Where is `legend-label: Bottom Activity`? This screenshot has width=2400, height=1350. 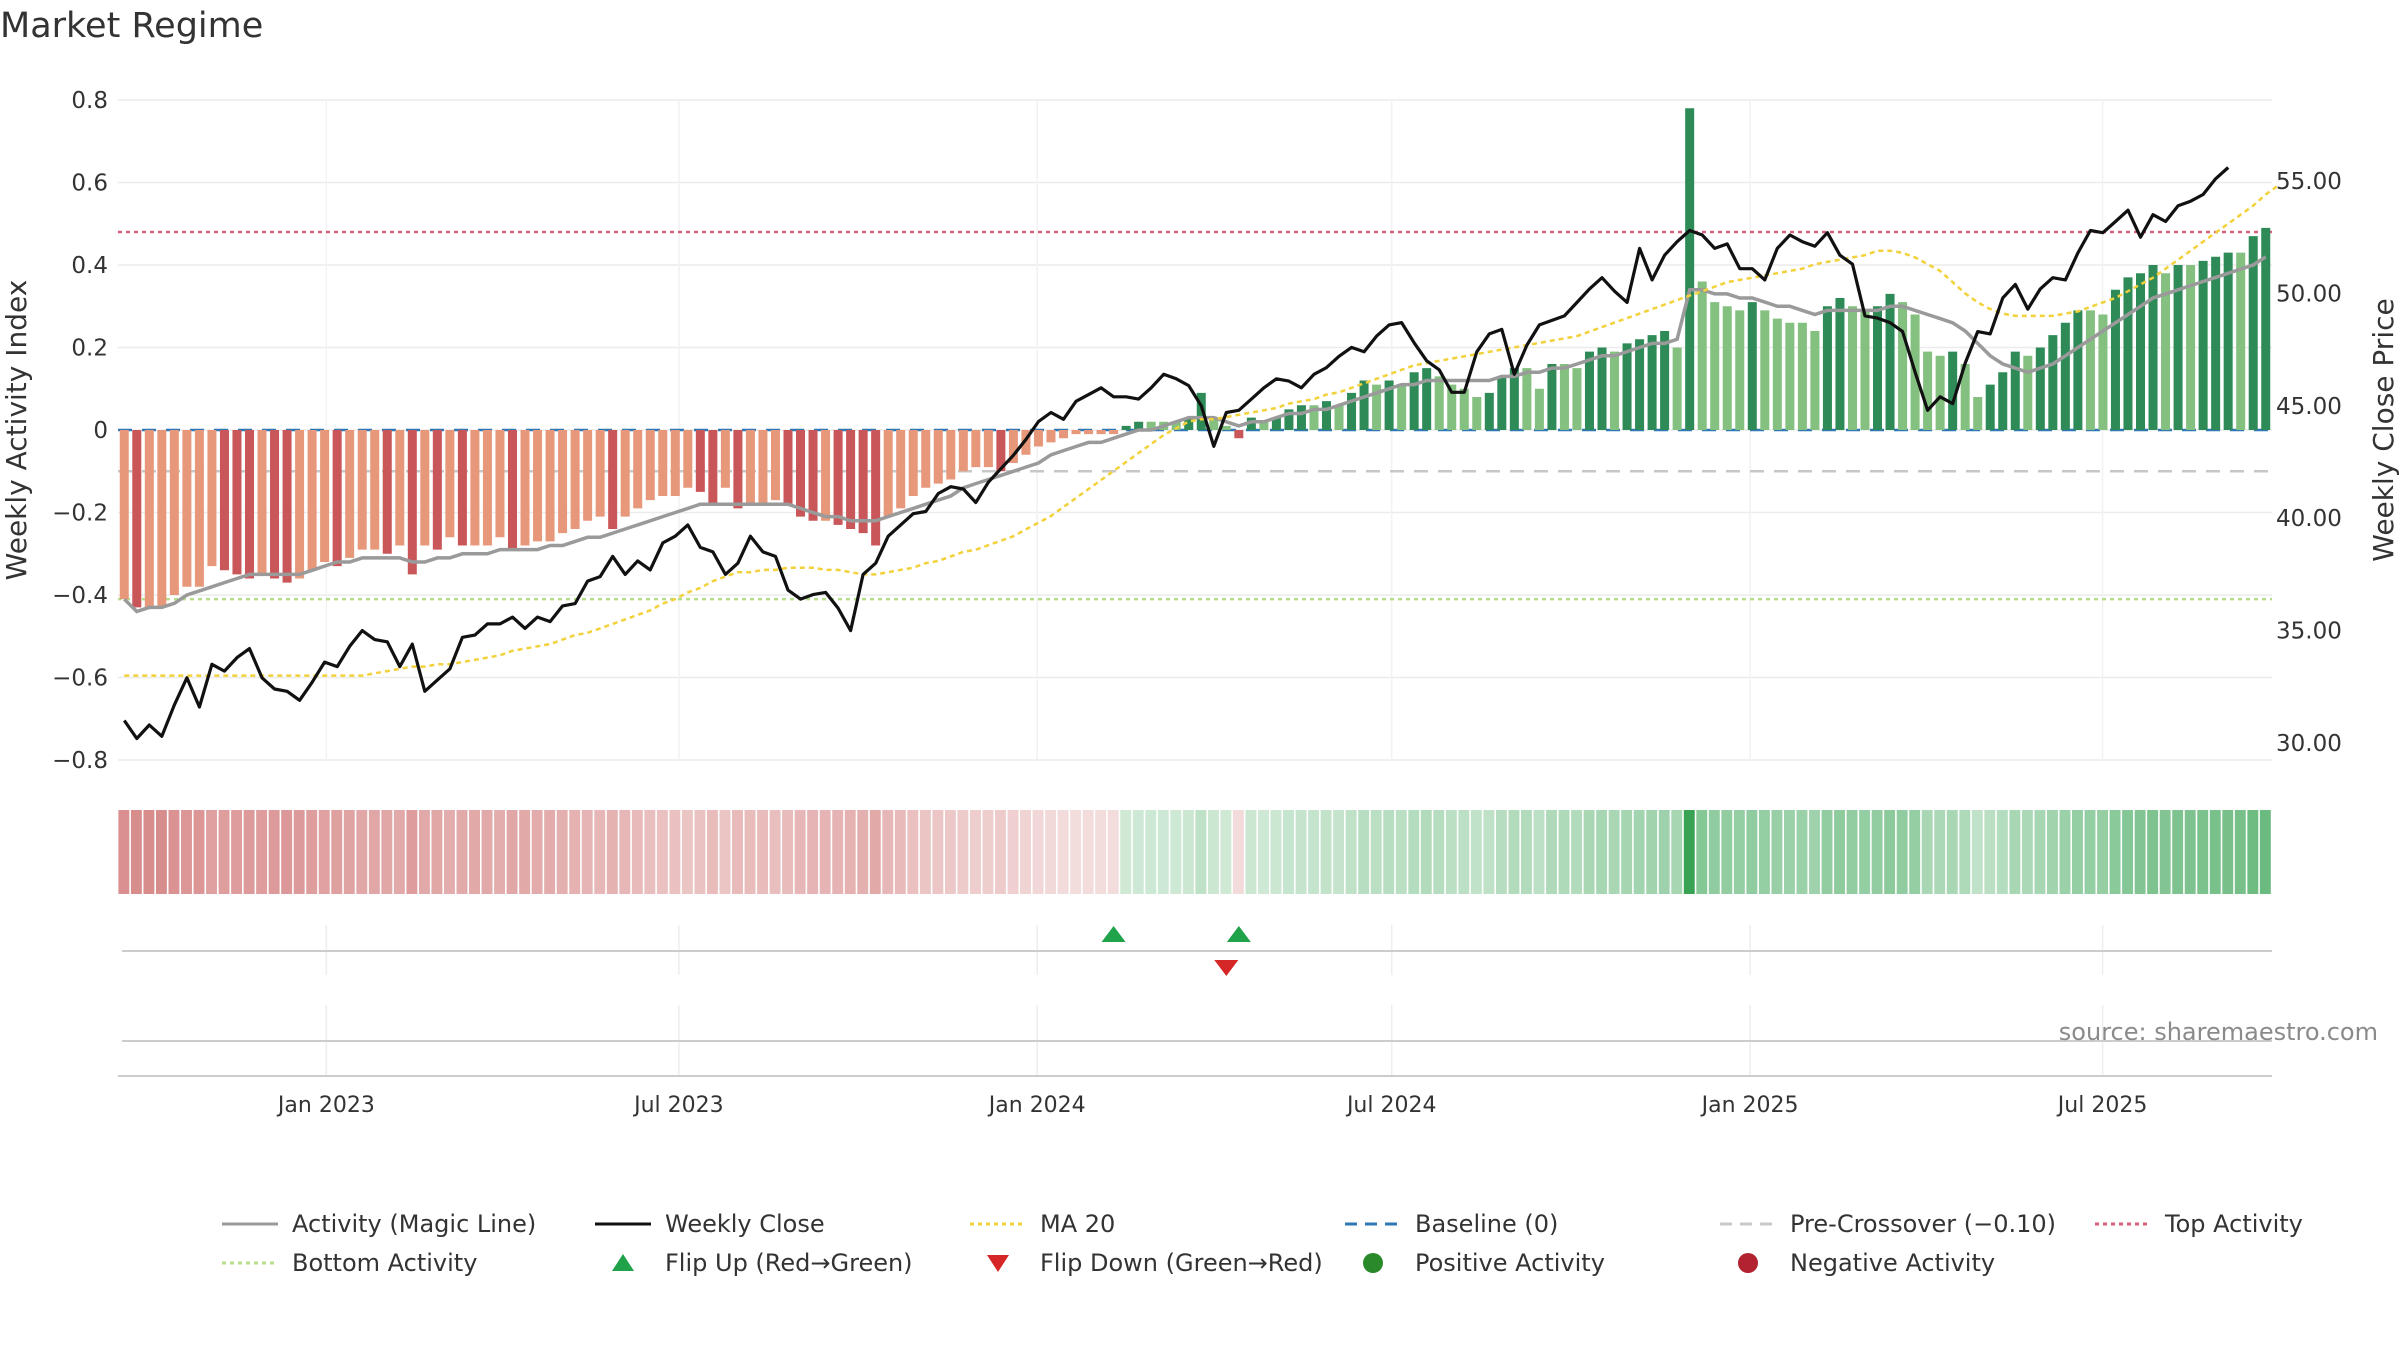
legend-label: Bottom Activity is located at coordinates (384, 1263).